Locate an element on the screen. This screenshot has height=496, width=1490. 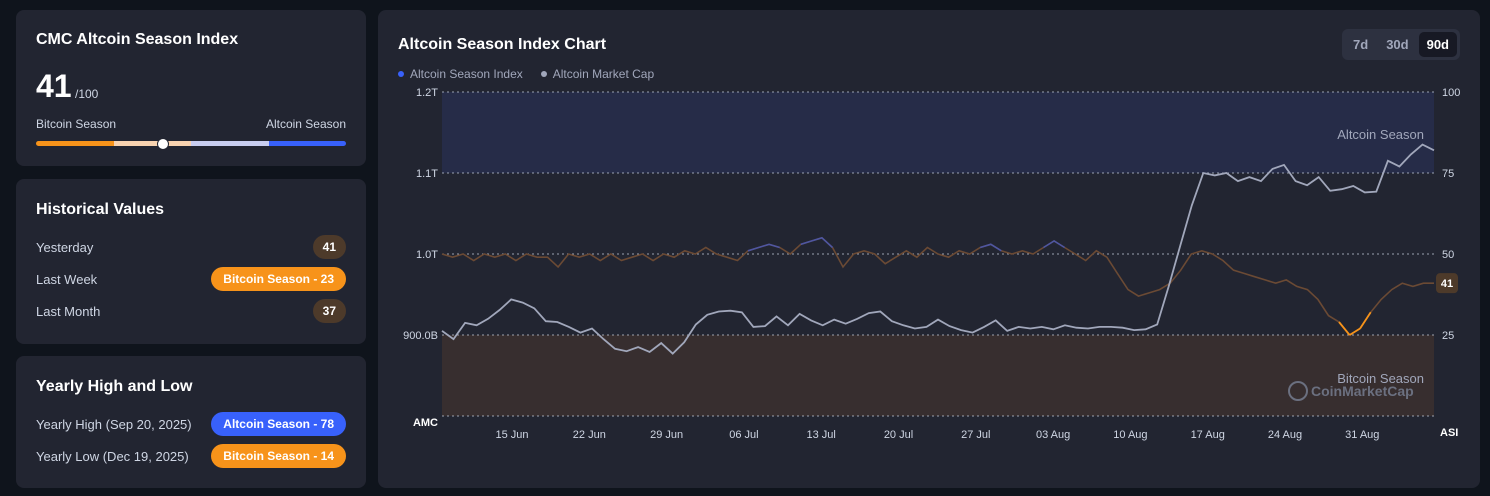
bitcoin-season-zone-label: Bitcoin Season is located at coordinates (1380, 378).